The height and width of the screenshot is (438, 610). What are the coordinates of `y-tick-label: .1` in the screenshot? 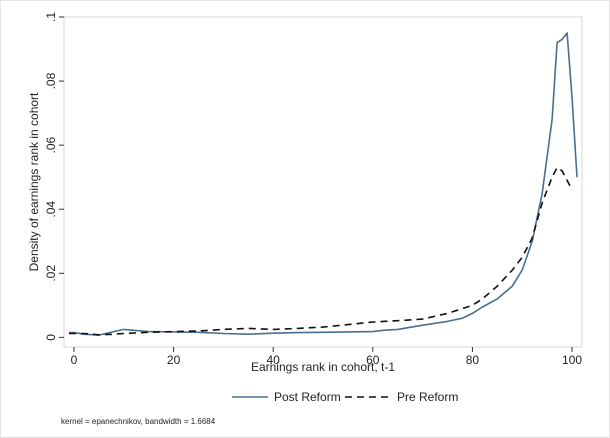 It's located at (51, 17).